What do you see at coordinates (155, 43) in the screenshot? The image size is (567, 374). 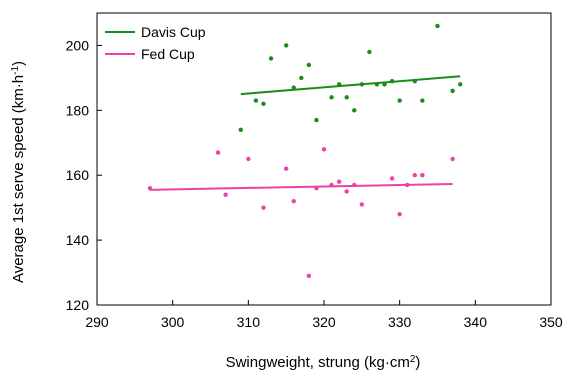 I see `legend: Davis Cup Fed Cup` at bounding box center [155, 43].